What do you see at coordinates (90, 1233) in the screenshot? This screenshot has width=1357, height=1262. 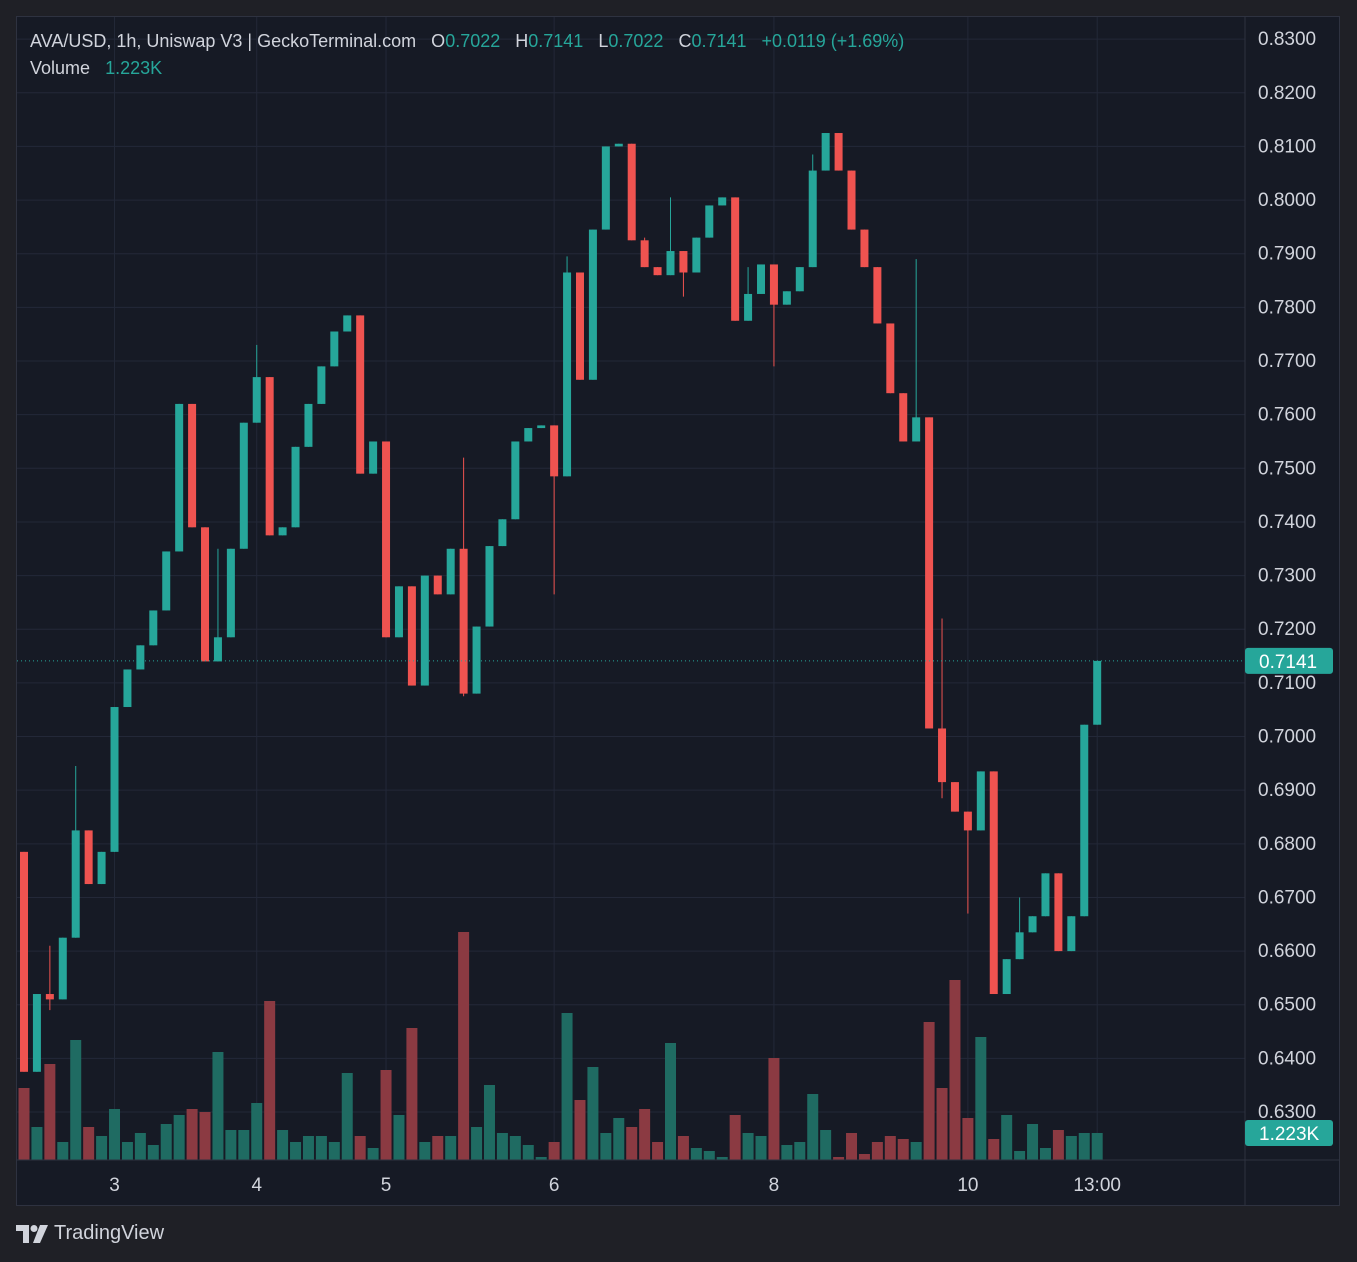 I see `tradingview-branding: TradingView` at bounding box center [90, 1233].